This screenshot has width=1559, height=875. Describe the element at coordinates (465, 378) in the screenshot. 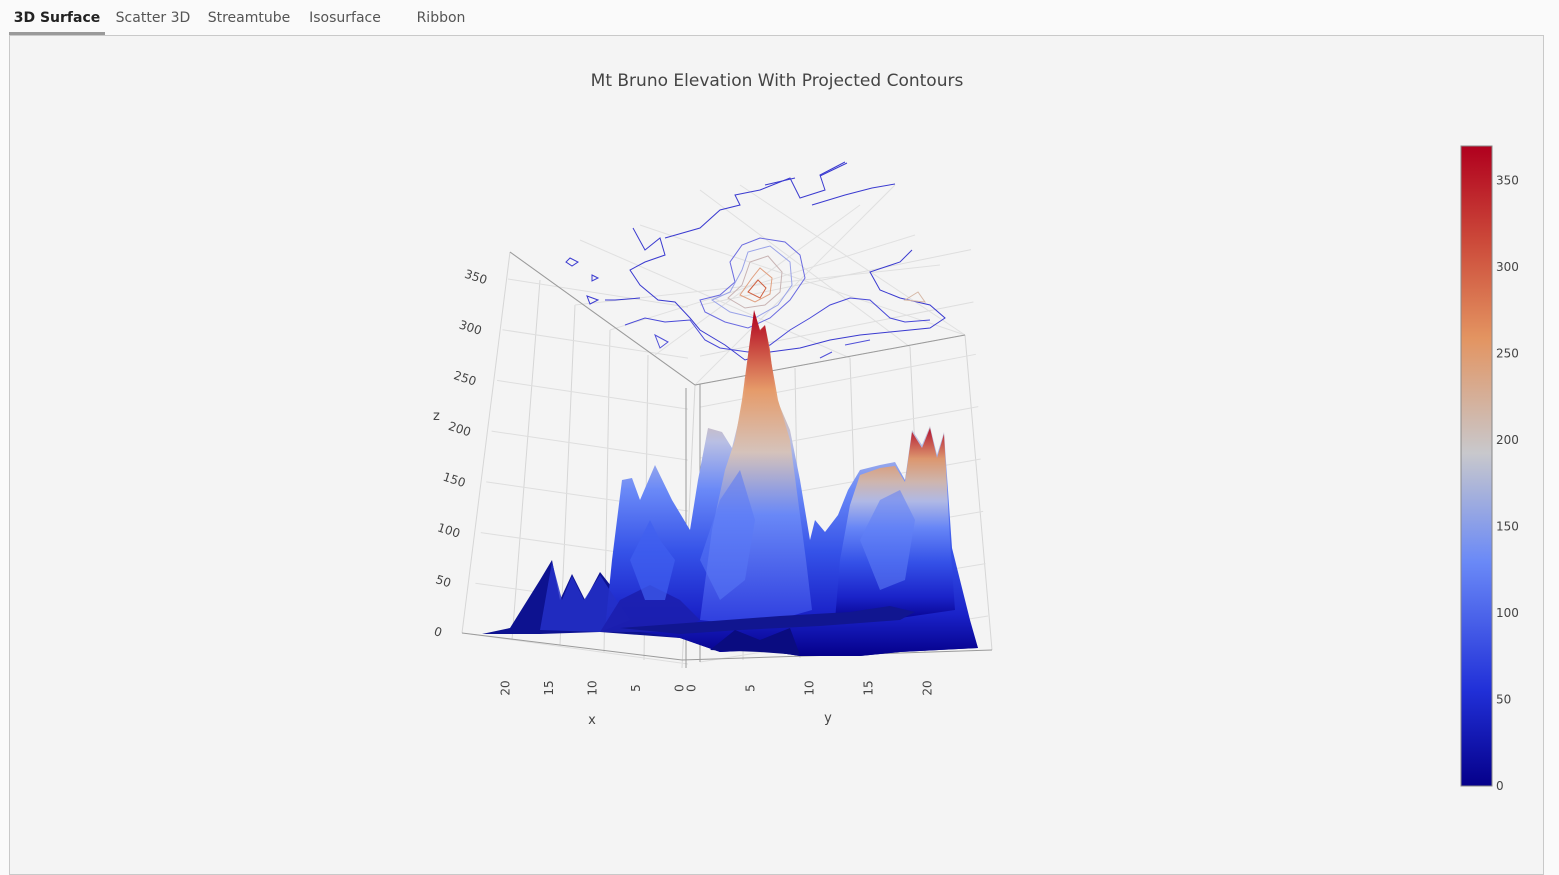

I see `z-tick-label: 250` at that location.